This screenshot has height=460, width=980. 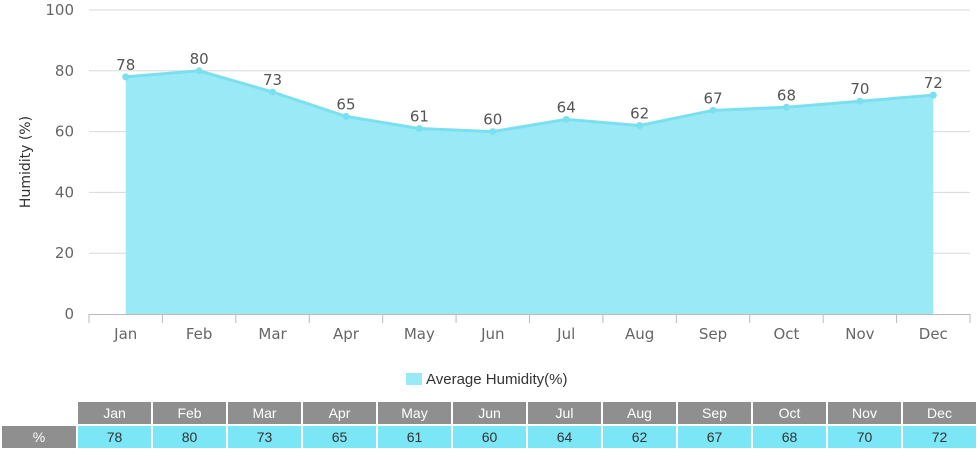 I want to click on y-tick-label: 40, so click(x=64, y=192).